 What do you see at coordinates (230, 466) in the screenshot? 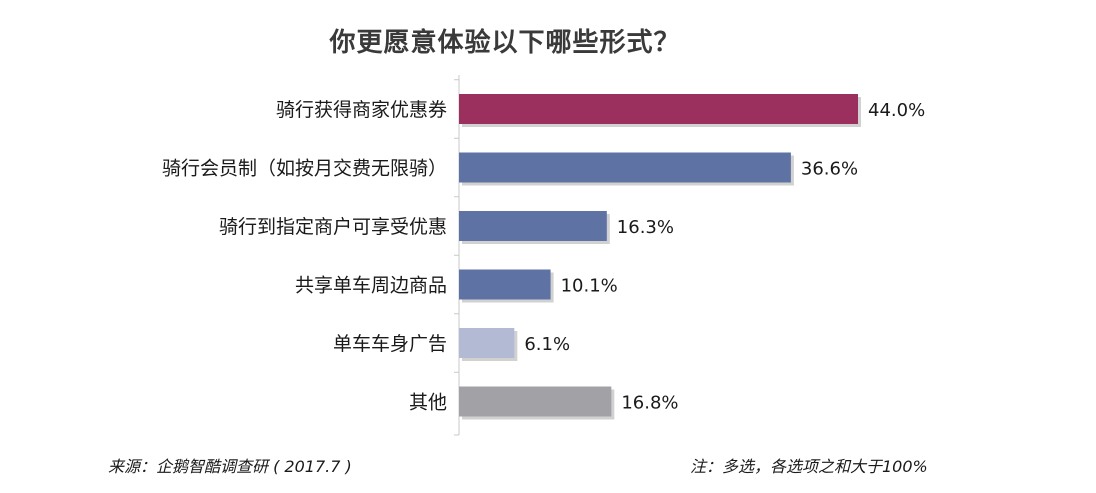
I see `source-note: 来源：企鹅智酷调查研 ( 2017.7 )` at bounding box center [230, 466].